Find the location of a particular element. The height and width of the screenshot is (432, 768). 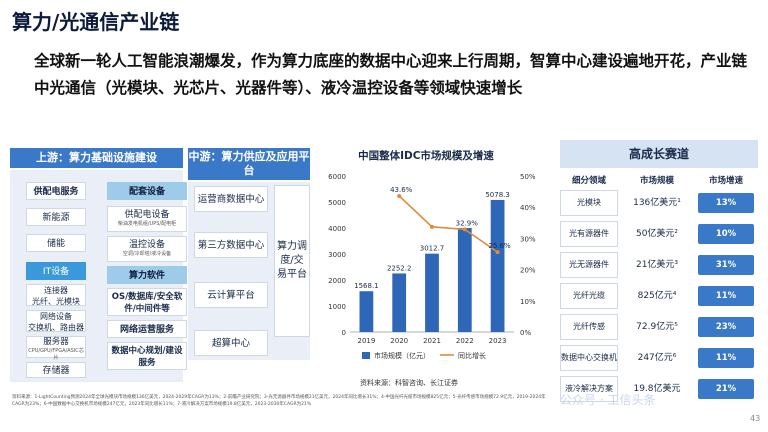

upstream-item-storage-device: 存储器 is located at coordinates (56, 370).